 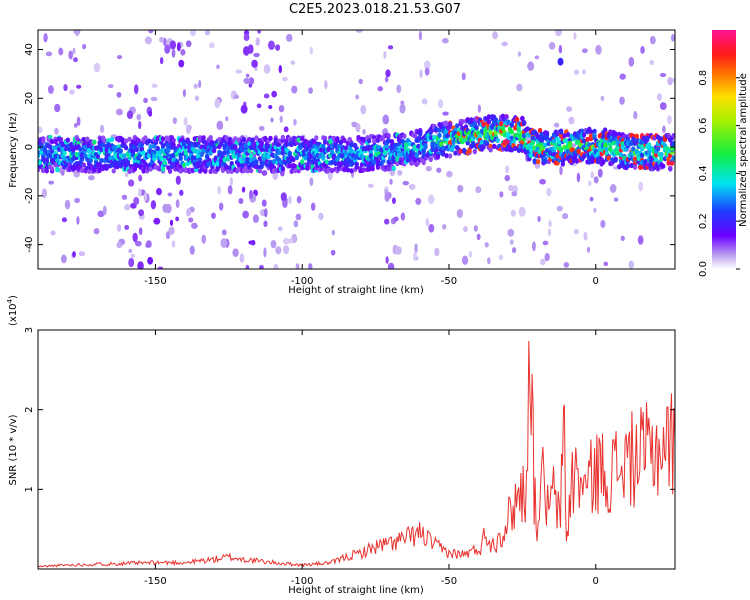 I want to click on spectrogram-x-tick-label: -50, so click(x=449, y=281).